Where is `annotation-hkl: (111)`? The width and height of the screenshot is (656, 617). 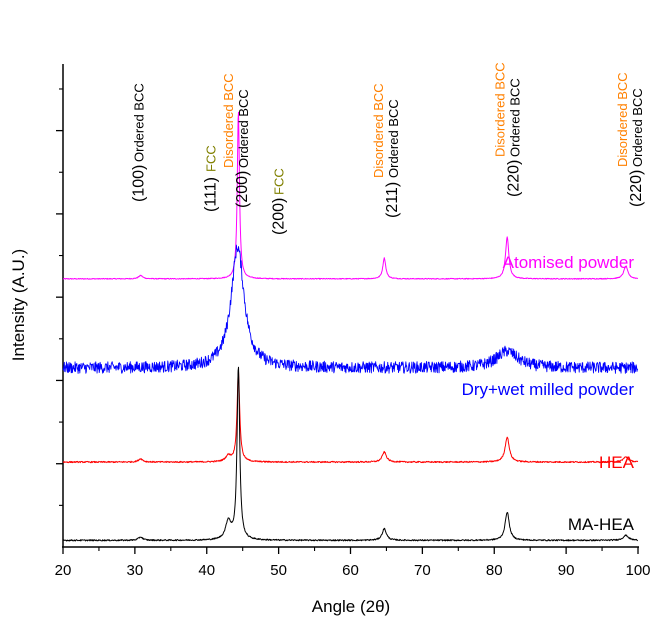
annotation-hkl: (111) is located at coordinates (210, 194).